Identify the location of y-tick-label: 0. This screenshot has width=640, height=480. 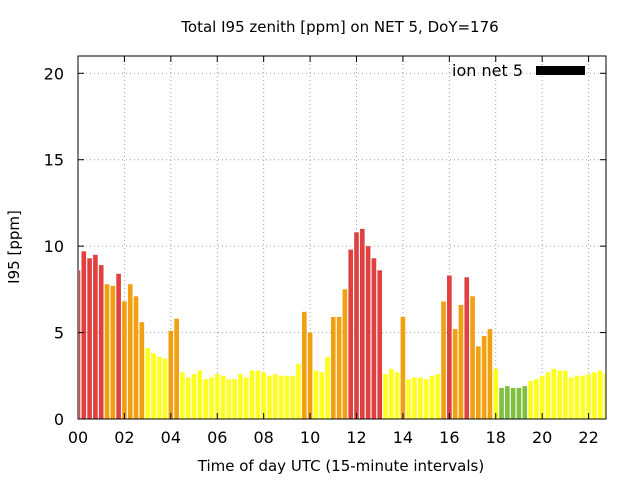
(59, 419).